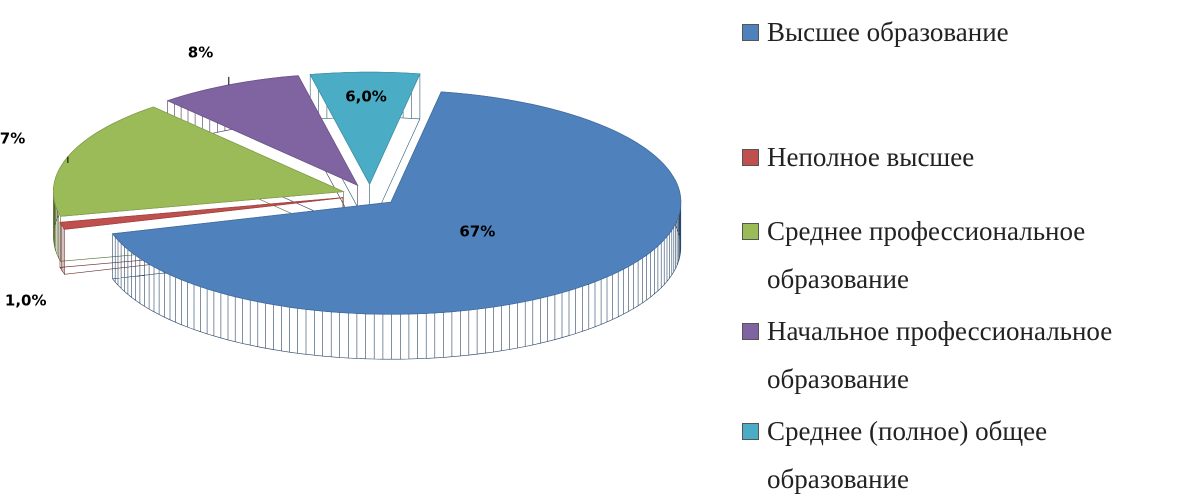 The image size is (1184, 503). Describe the element at coordinates (26, 300) in the screenshot. I see `data-label: 1,0%` at that location.